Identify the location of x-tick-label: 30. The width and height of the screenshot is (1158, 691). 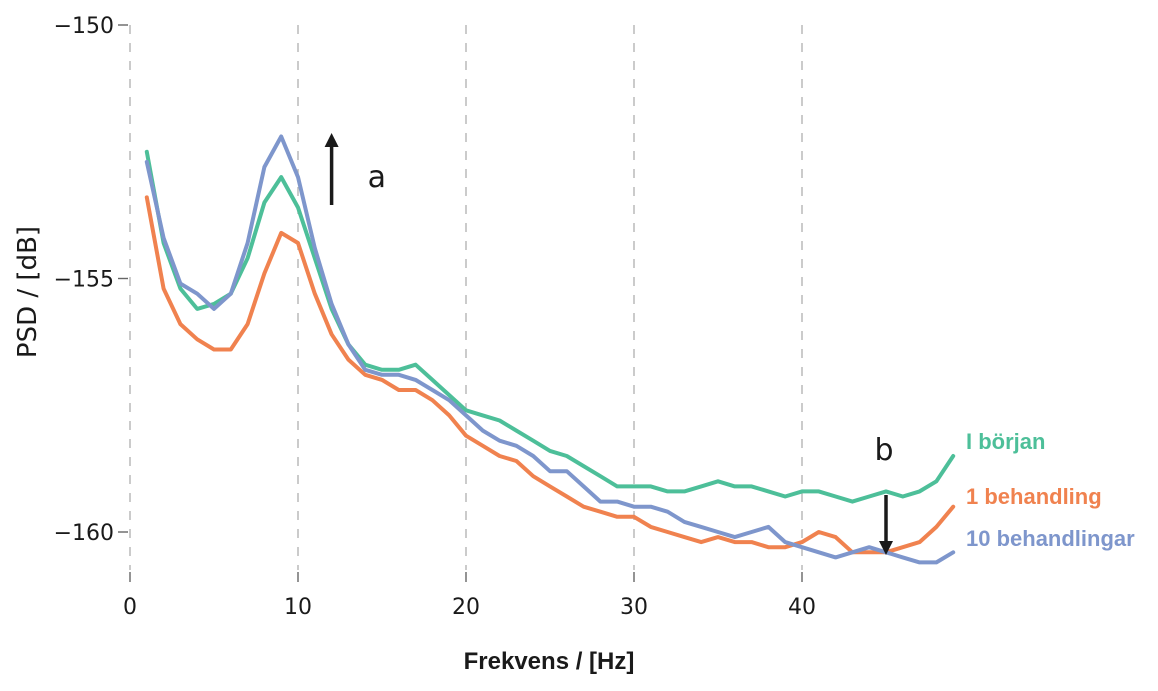
(634, 607).